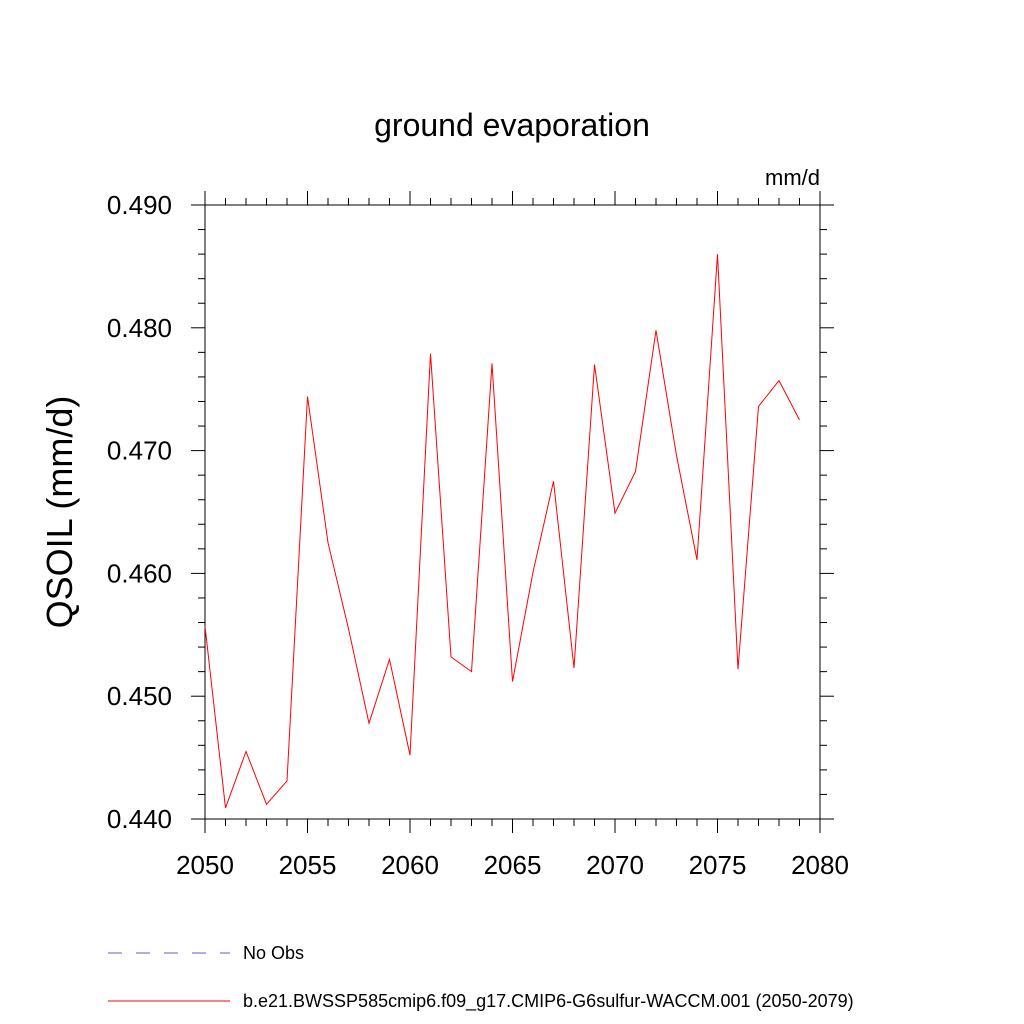 This screenshot has width=1024, height=1024. I want to click on y-axis-label: QSOIL (mm/d), so click(59, 512).